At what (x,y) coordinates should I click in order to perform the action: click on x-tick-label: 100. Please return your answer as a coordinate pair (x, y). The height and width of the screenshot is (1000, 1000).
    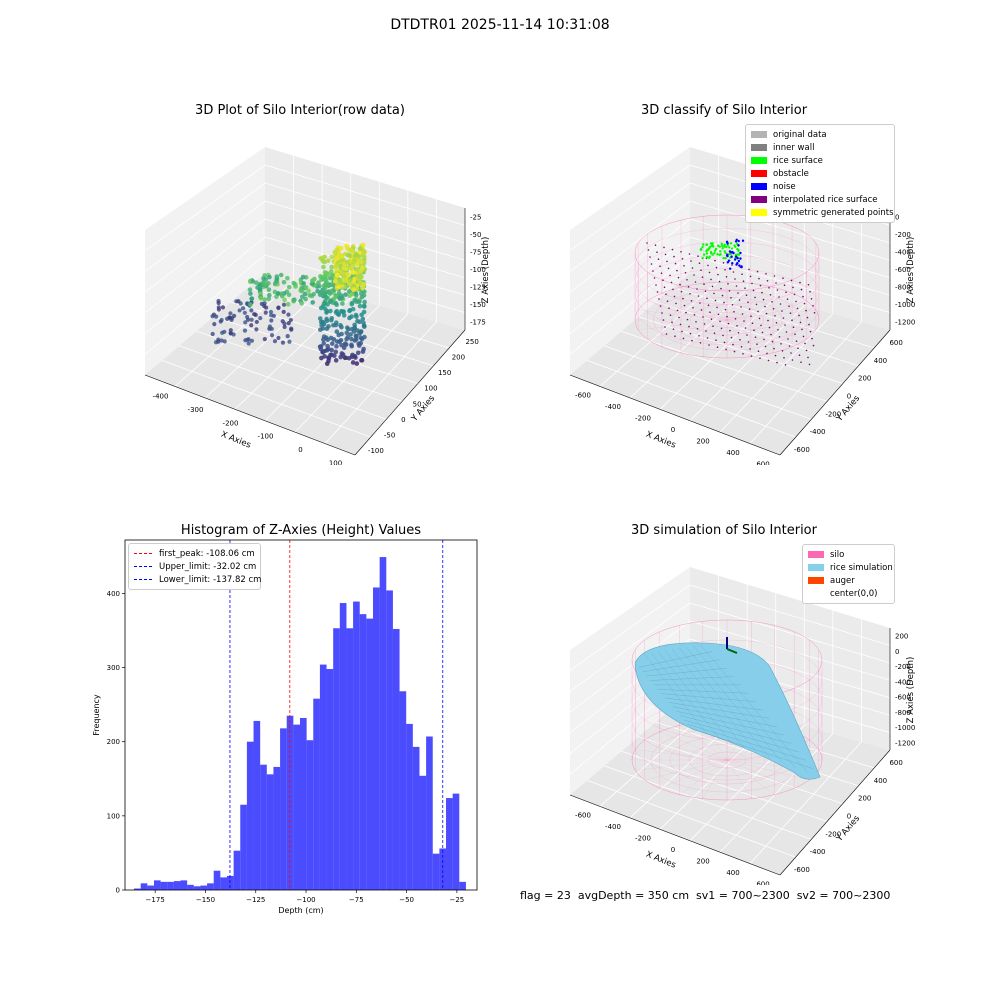
    Looking at the image, I should click on (335, 462).